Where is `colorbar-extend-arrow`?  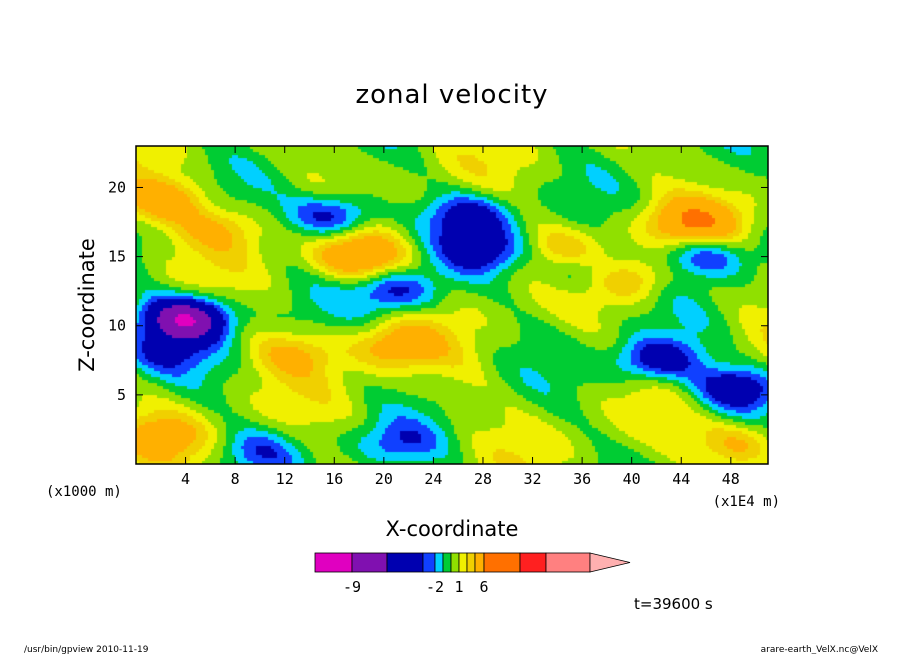 colorbar-extend-arrow is located at coordinates (610, 562).